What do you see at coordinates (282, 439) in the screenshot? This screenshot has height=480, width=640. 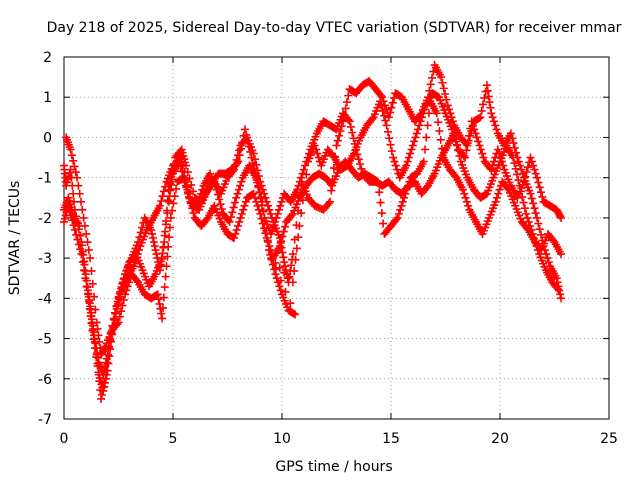 I see `x-tick-label: 10` at bounding box center [282, 439].